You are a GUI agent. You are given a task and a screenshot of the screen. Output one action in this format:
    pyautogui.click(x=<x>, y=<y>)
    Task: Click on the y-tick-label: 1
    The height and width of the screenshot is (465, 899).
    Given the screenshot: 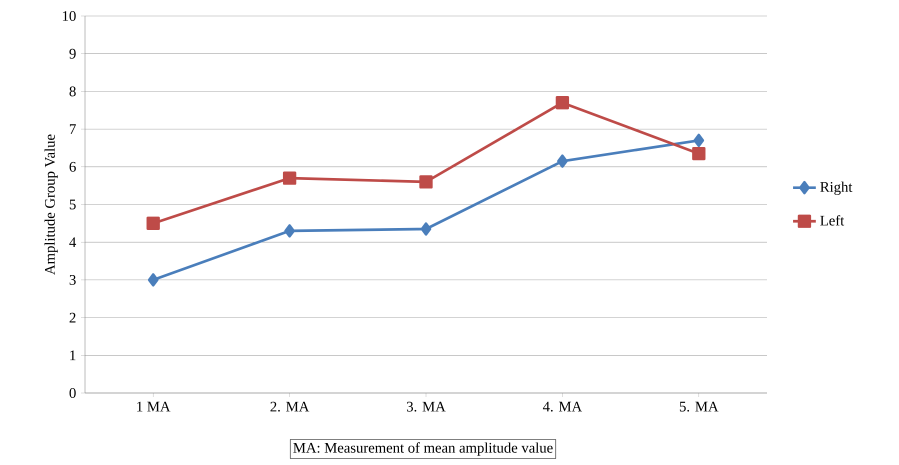 What is the action you would take?
    pyautogui.click(x=73, y=355)
    